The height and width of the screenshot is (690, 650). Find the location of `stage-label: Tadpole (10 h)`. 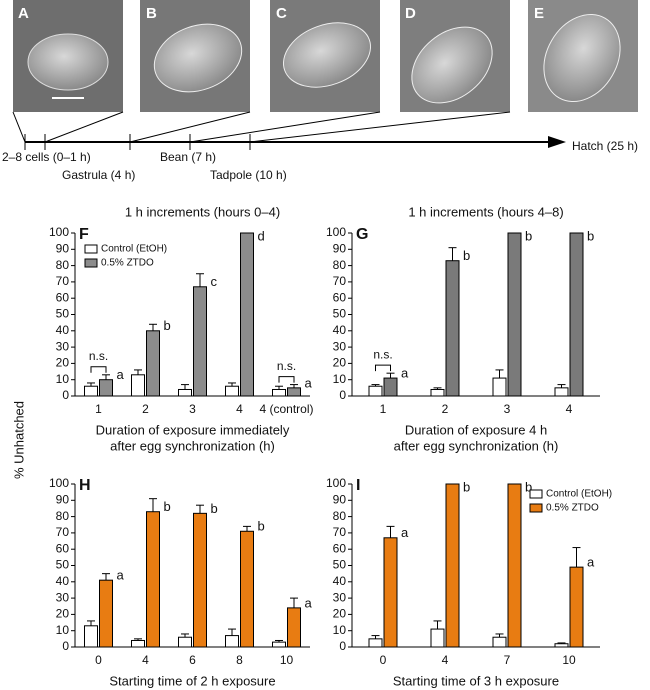

stage-label: Tadpole (10 h) is located at coordinates (248, 175).